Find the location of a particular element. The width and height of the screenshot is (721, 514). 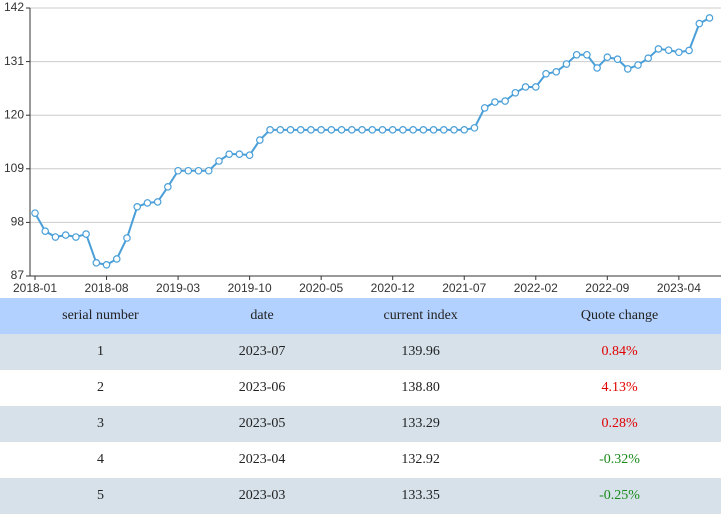

table-cell: -0.25% is located at coordinates (619, 496).